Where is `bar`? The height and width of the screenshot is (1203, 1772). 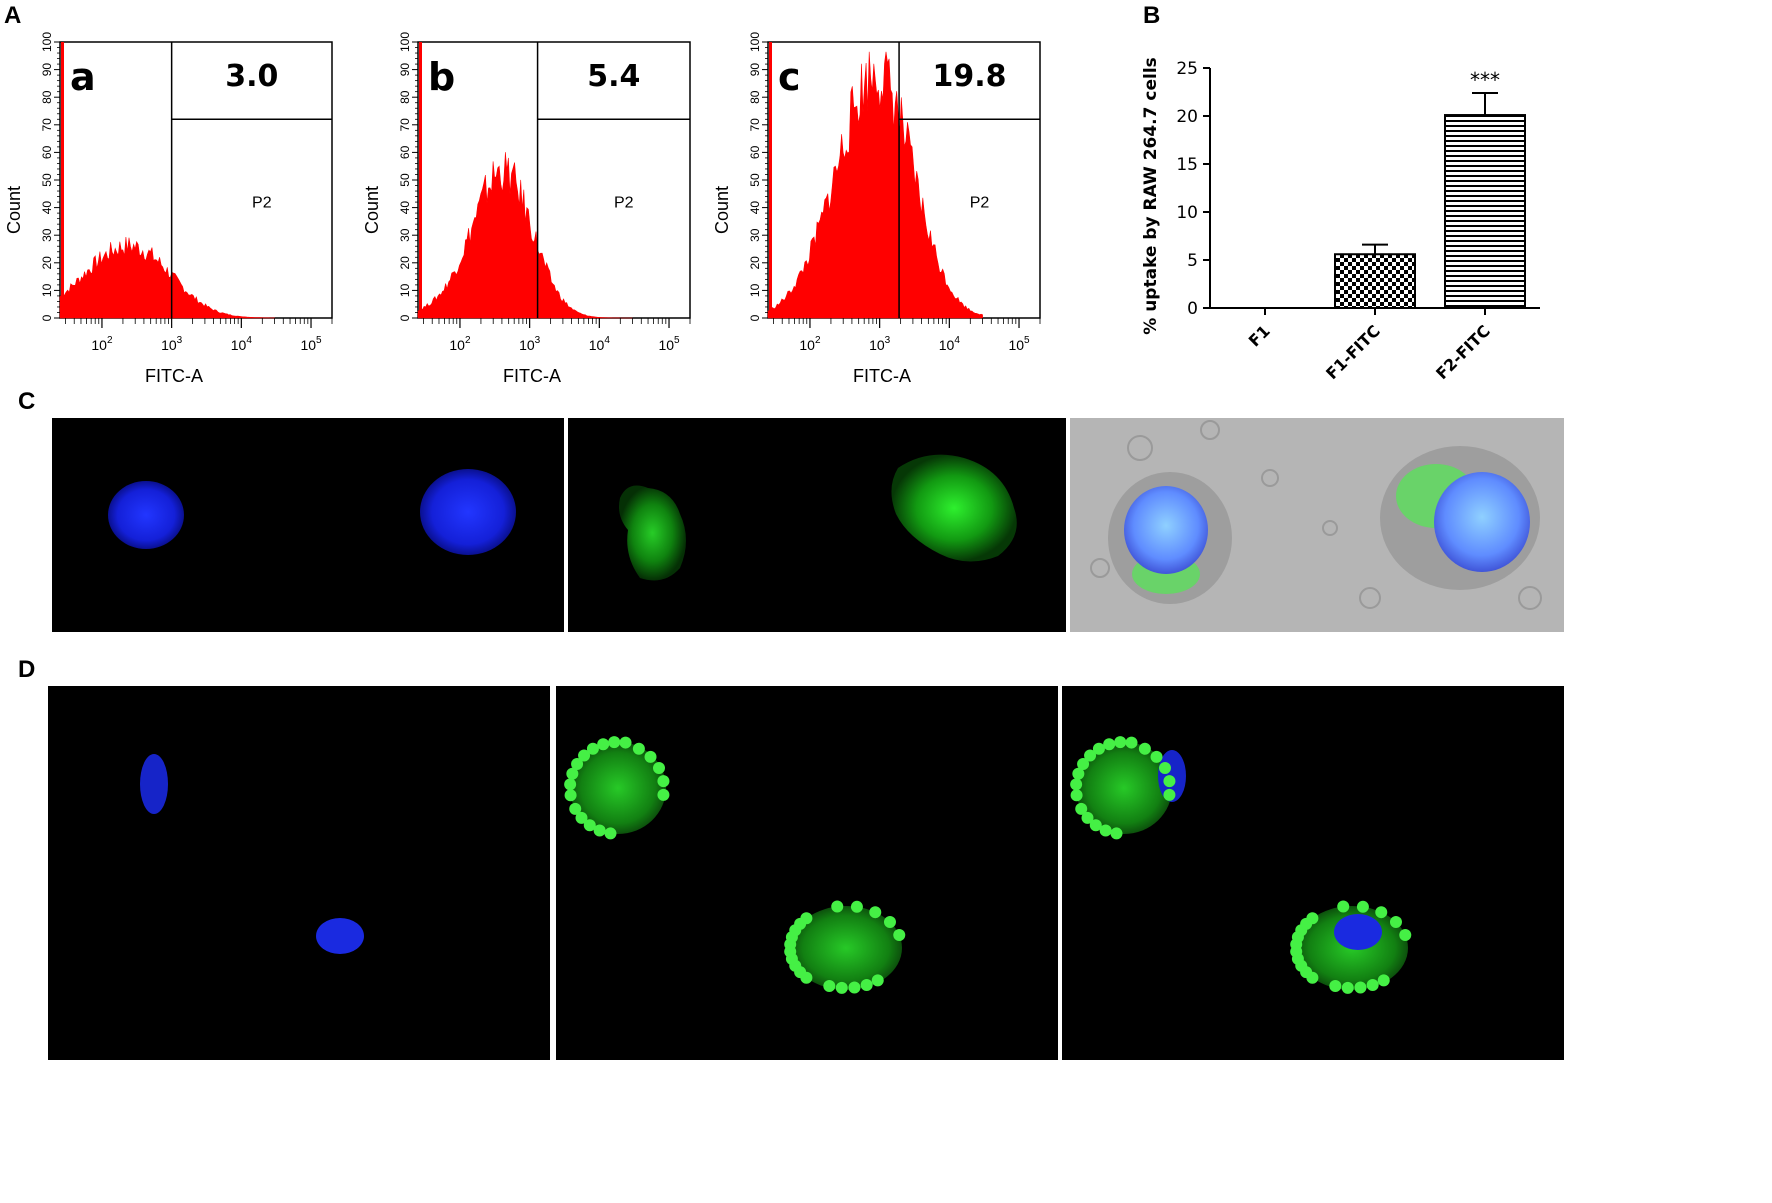 bar is located at coordinates (1485, 212).